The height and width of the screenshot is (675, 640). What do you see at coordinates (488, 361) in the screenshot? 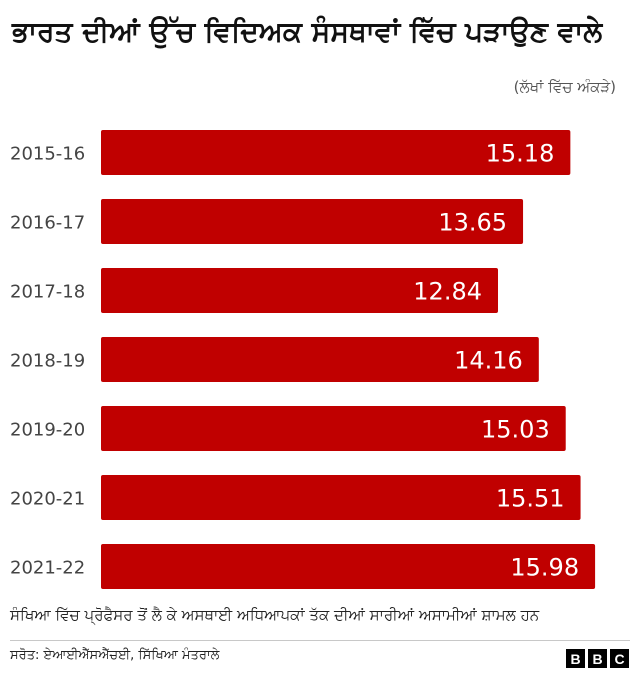
I see `bar-value-label: 14.16` at bounding box center [488, 361].